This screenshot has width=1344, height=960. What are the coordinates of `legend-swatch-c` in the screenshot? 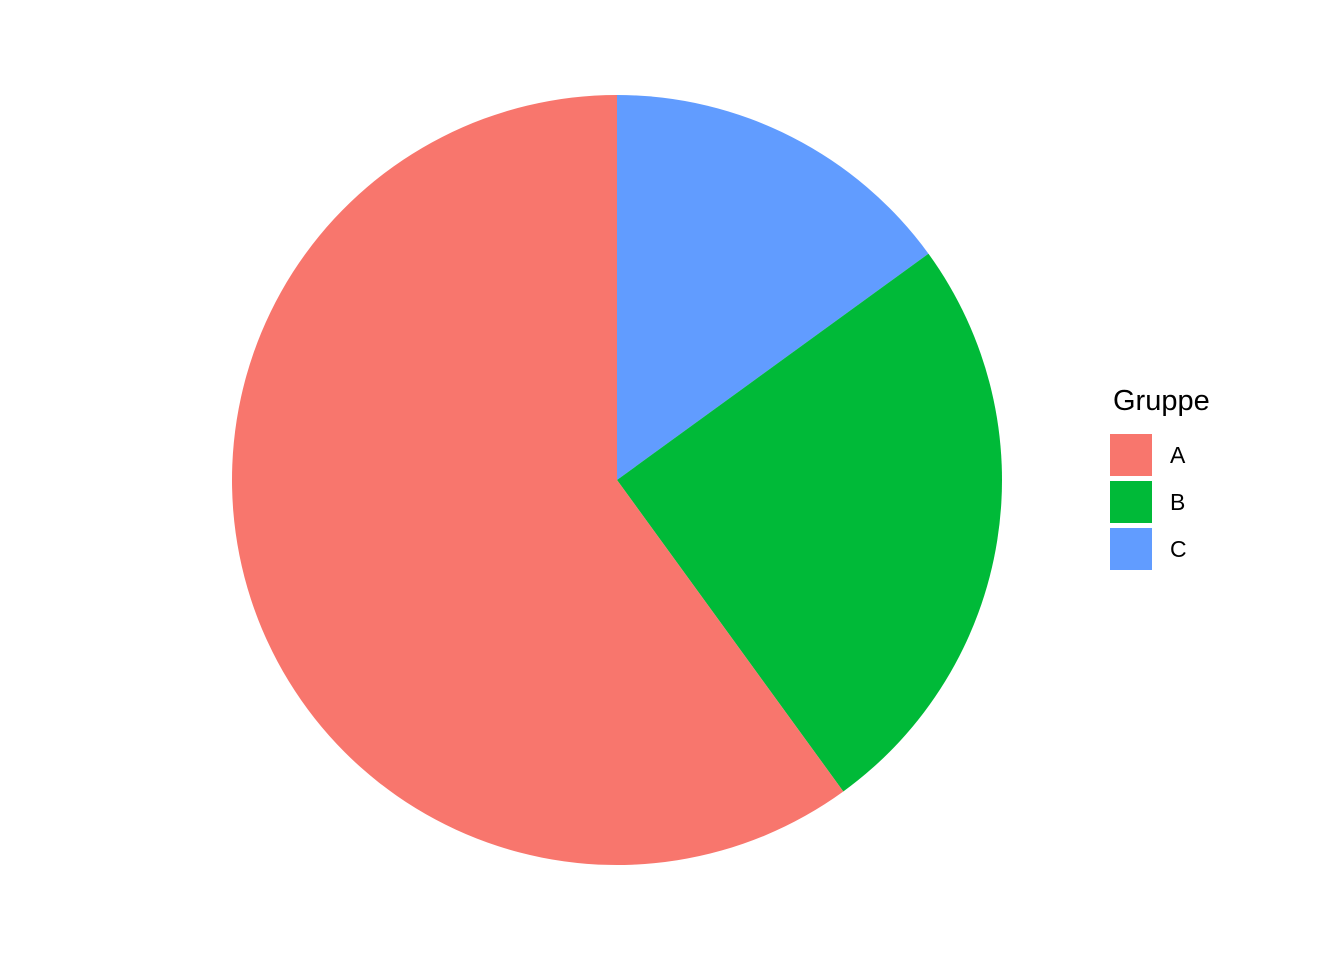 It's located at (1131, 549).